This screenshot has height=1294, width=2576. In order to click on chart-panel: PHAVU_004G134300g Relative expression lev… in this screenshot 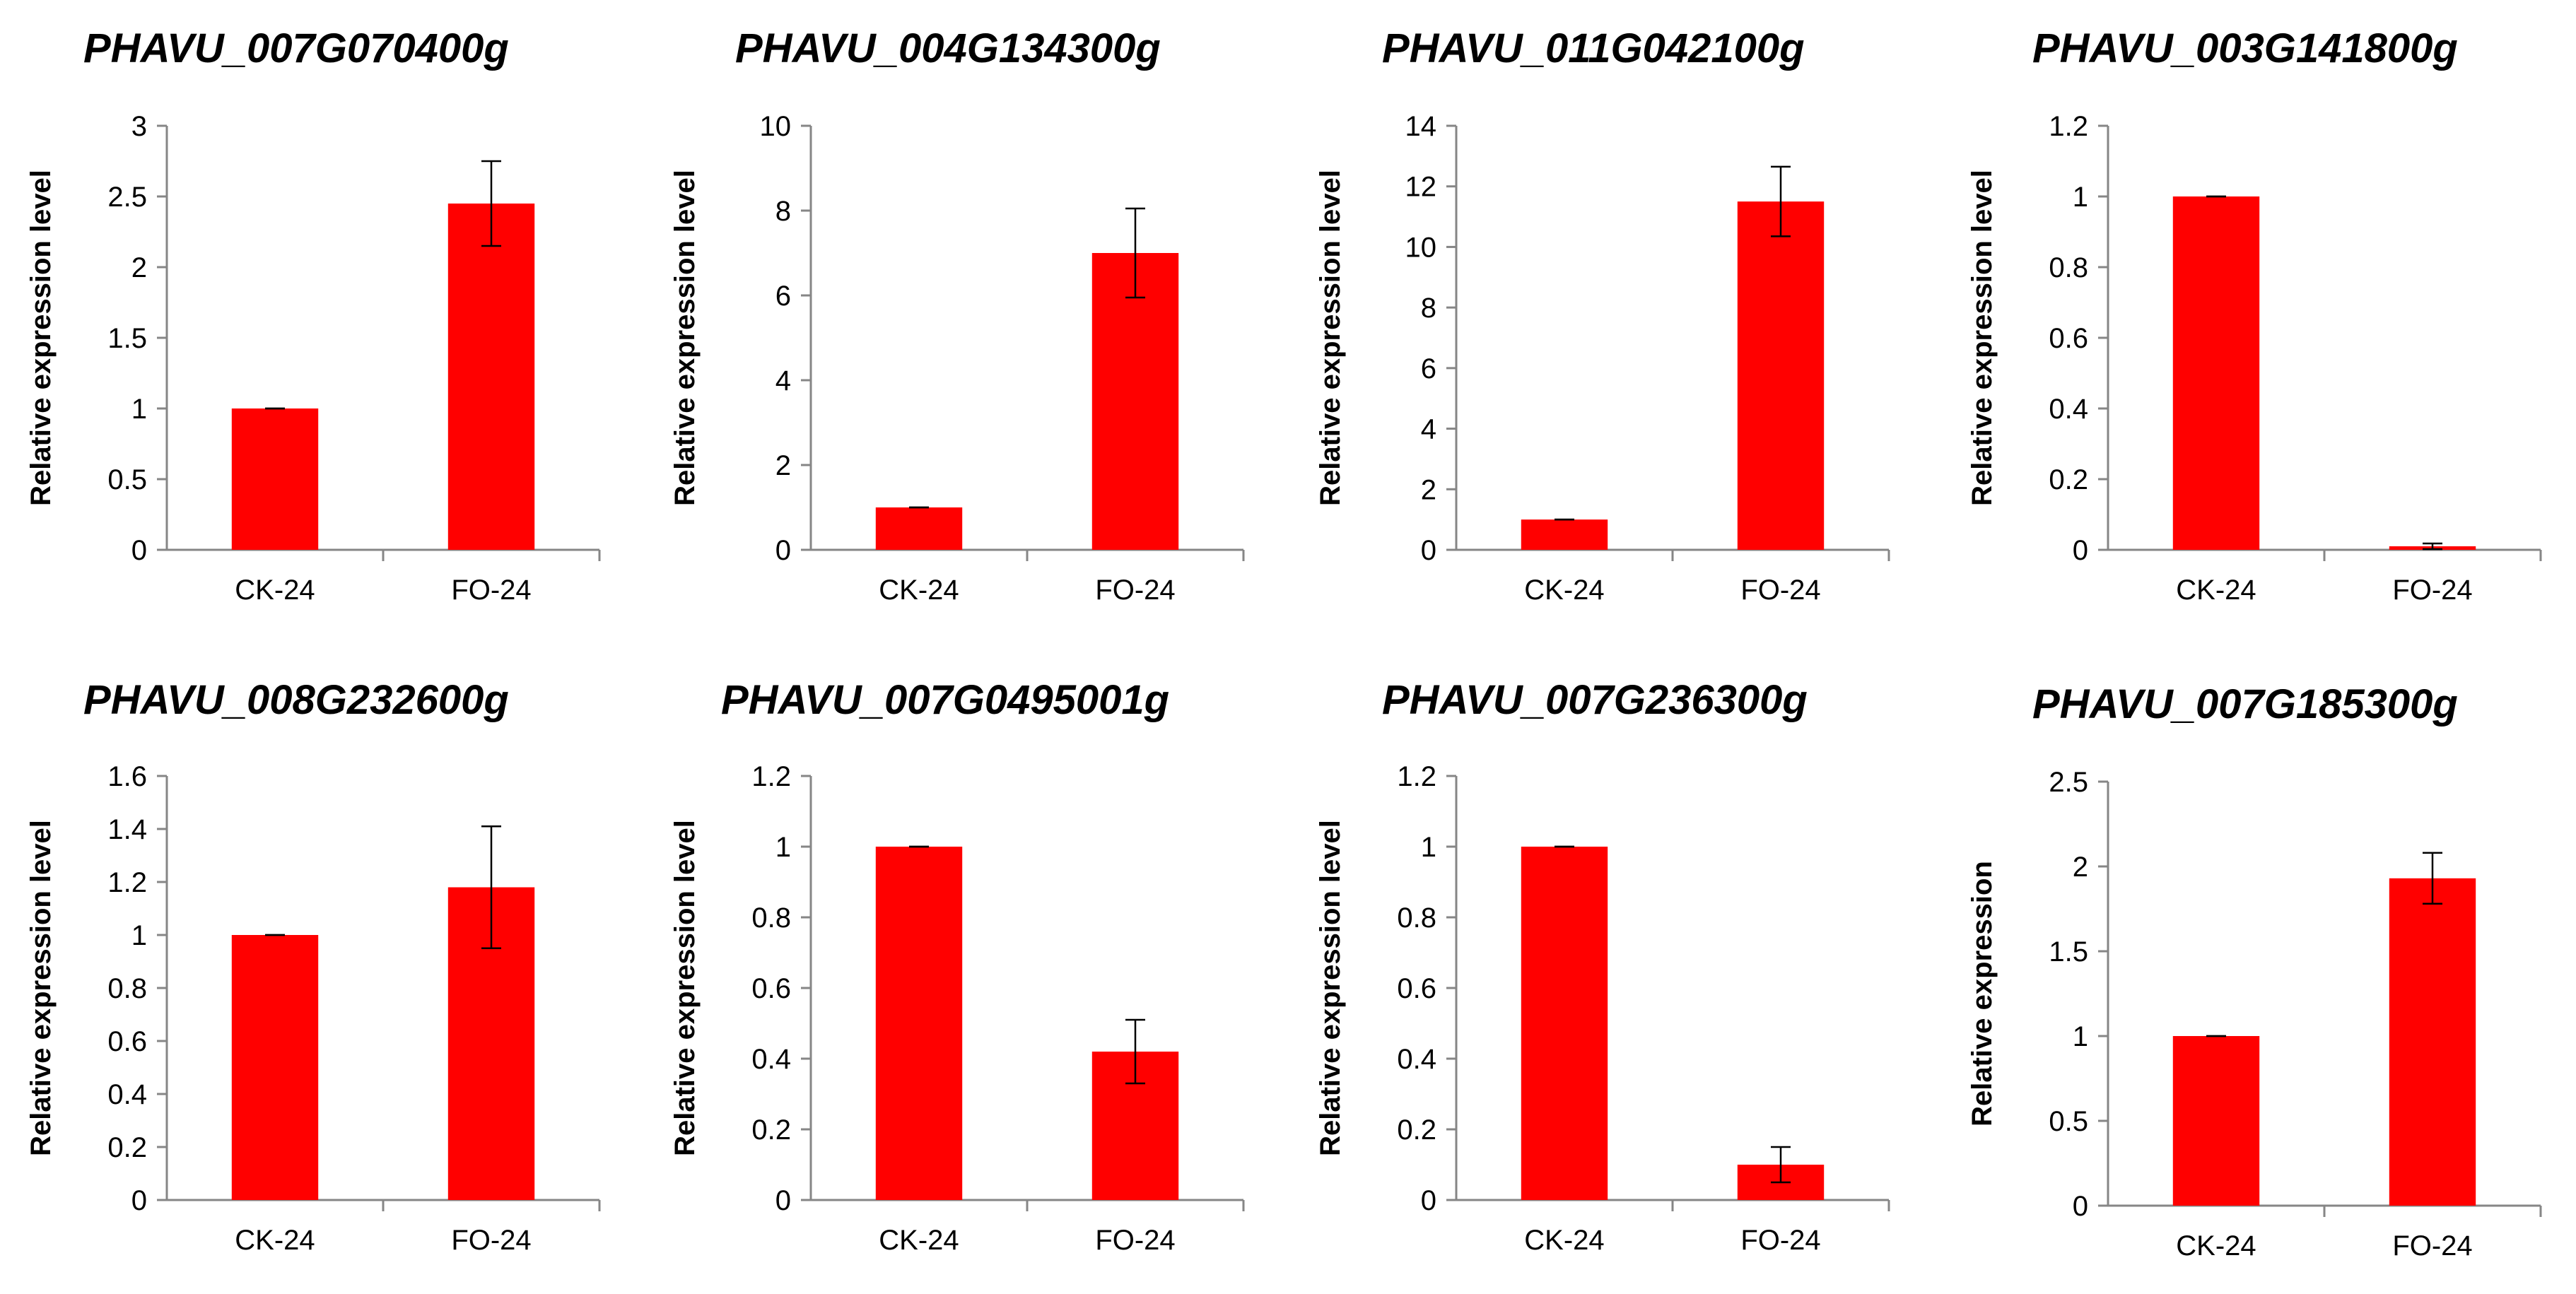, I will do `click(957, 315)`.